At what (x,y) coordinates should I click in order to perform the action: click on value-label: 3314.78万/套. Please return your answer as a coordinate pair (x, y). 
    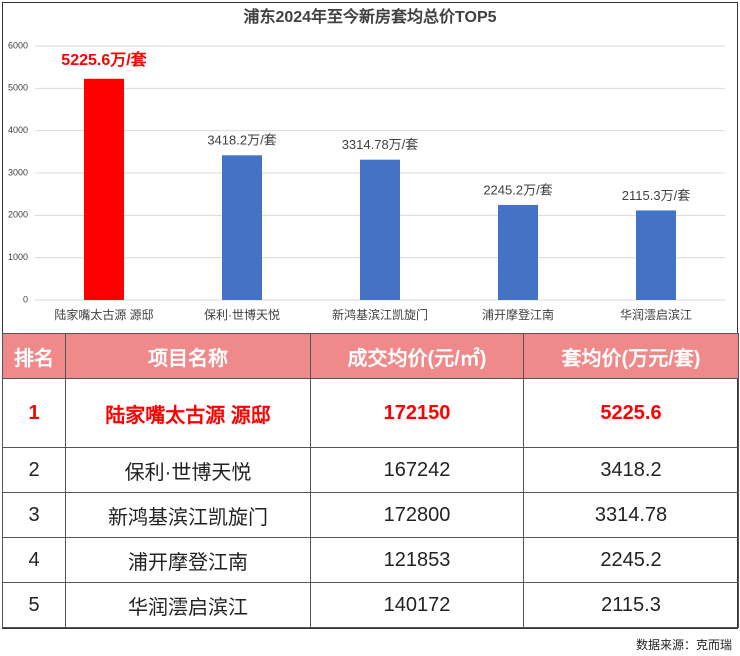
    Looking at the image, I should click on (380, 144).